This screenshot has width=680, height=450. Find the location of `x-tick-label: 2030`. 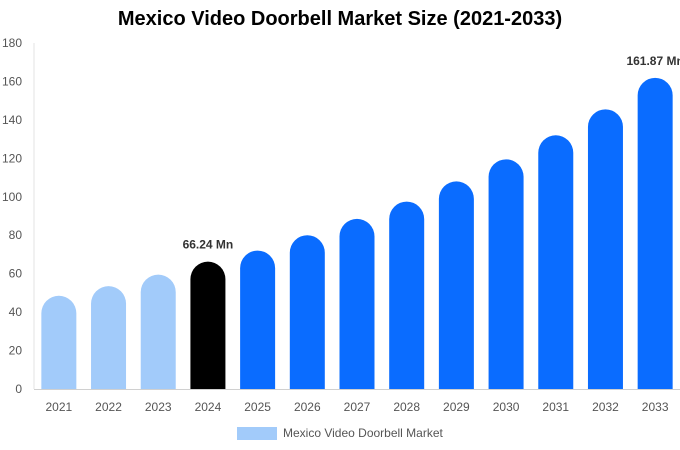

x-tick-label: 2030 is located at coordinates (506, 407).